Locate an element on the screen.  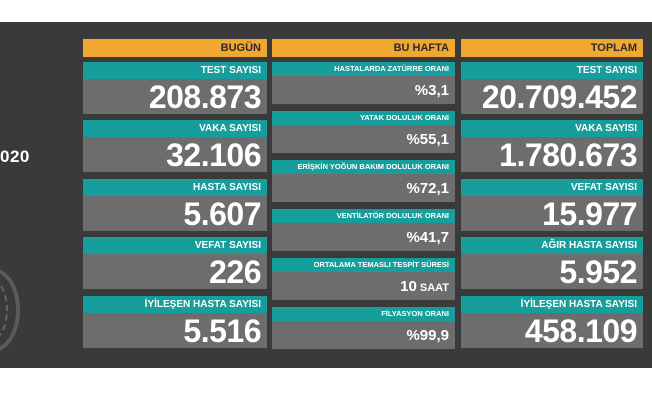
total-recovered-card: İYİLEŞEN HASTA SAYISI 458.109 is located at coordinates (552, 322).